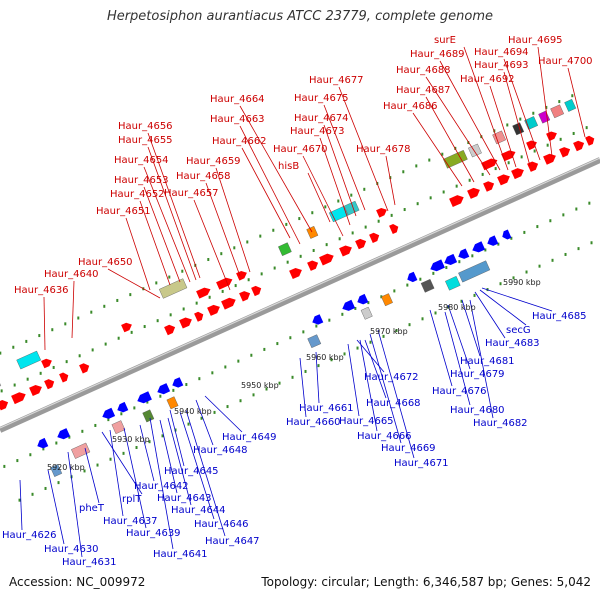 The width and height of the screenshot is (600, 600). I want to click on forward-gene-label: Haur_4650, so click(105, 262).